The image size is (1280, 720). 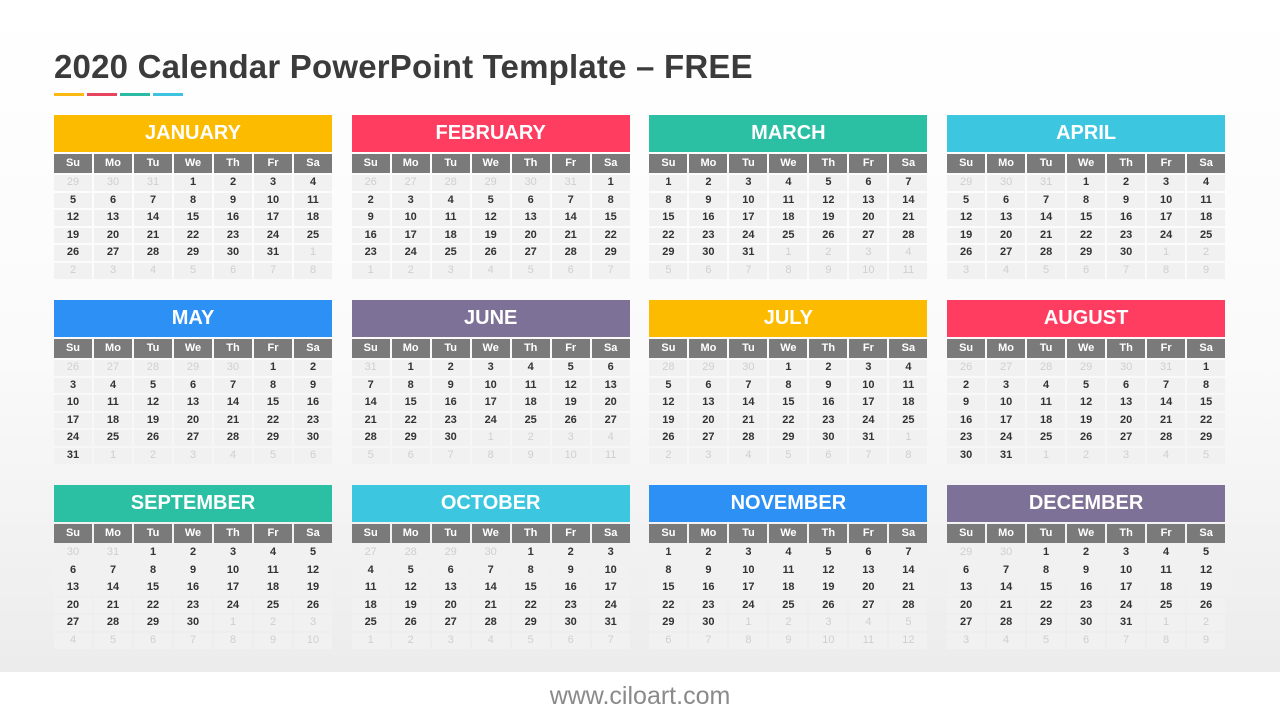 I want to click on day-cell-other-month: 5, so click(x=370, y=455).